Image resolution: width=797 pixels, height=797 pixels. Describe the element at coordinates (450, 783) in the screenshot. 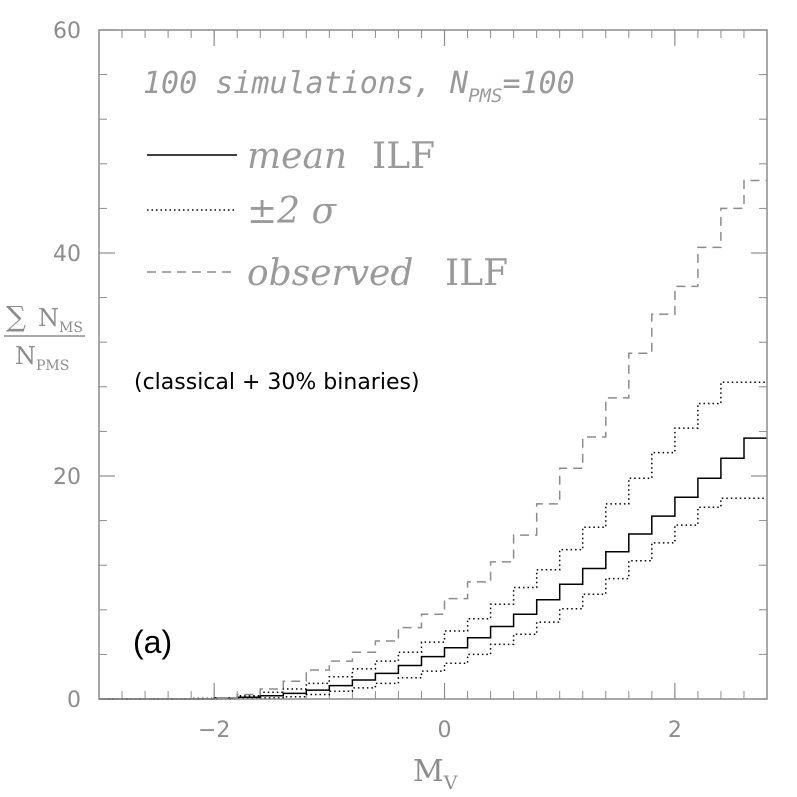

I see `x-label-sub: V` at that location.